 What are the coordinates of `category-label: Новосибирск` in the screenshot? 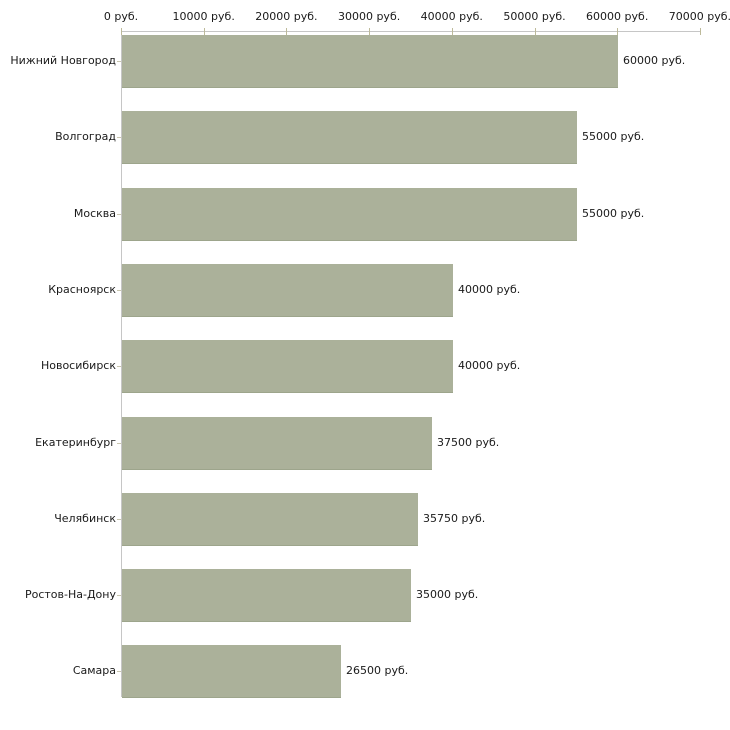 It's located at (78, 366).